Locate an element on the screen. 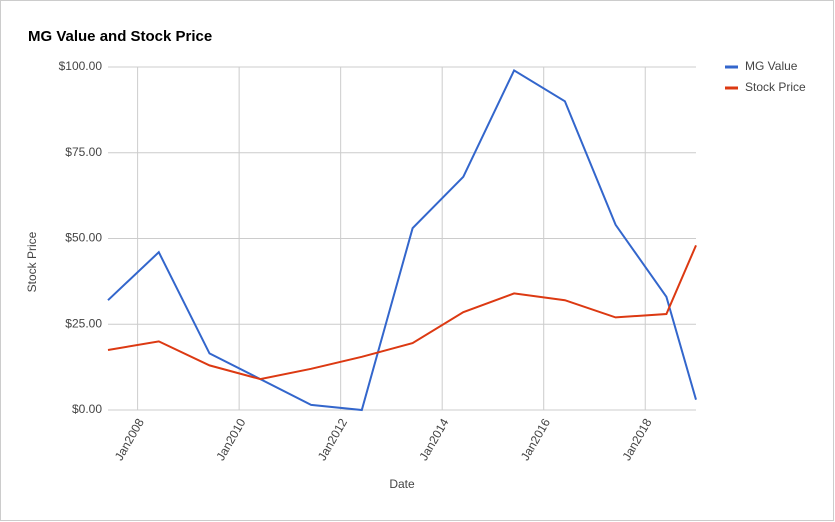  y-axis-label: Stock Price is located at coordinates (32, 261).